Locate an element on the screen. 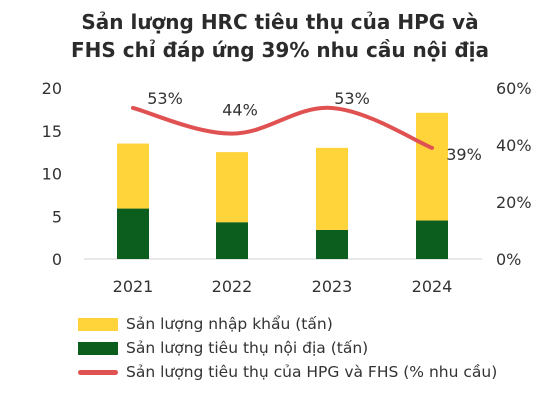  legend-label-import: Sản lượng nhập khẩu (tấn) is located at coordinates (229, 324).